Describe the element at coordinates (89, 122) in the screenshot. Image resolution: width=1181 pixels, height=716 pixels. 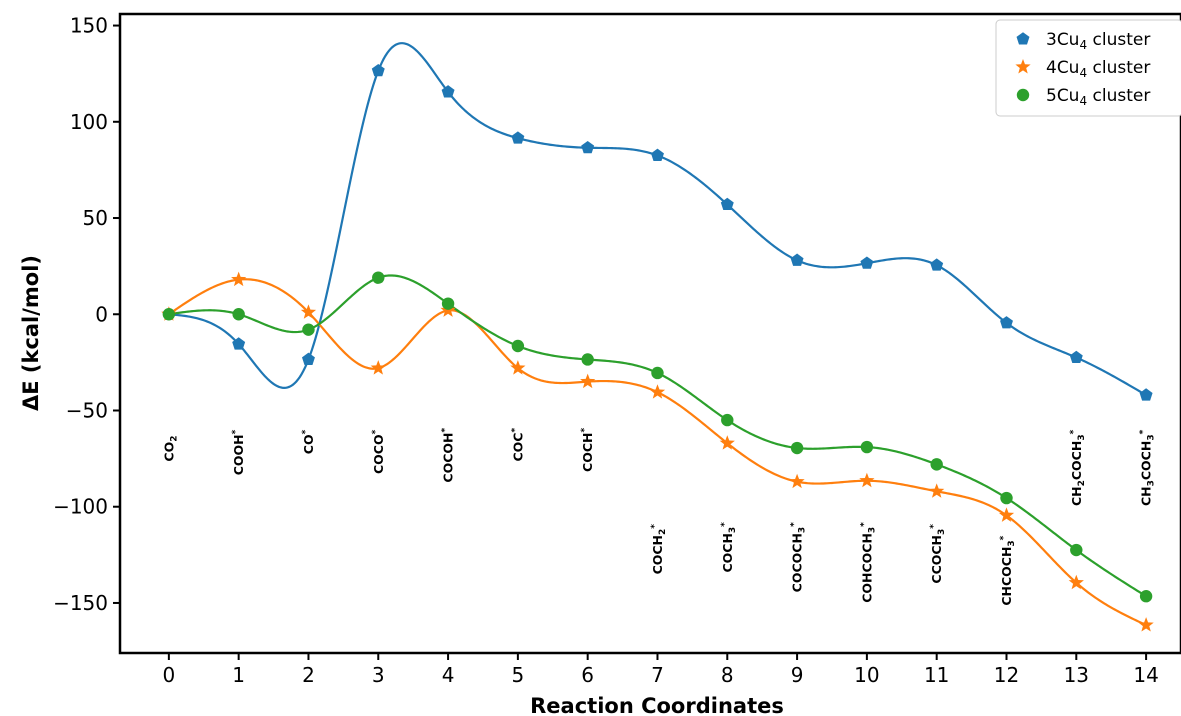
I see `y-tick-label: 100` at that location.